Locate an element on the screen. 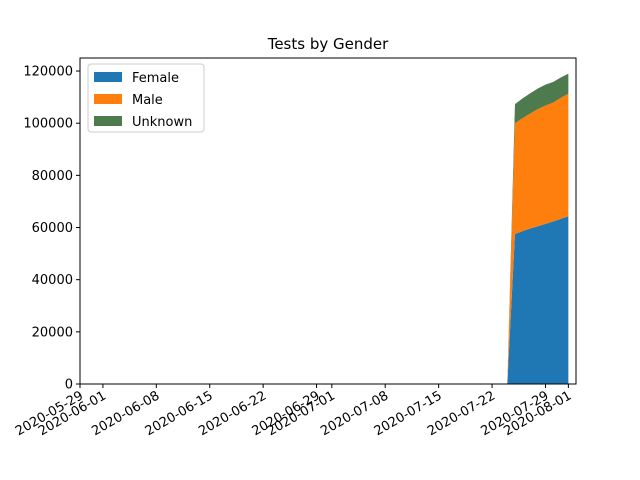  y-tick-label: 80000 is located at coordinates (52, 176).